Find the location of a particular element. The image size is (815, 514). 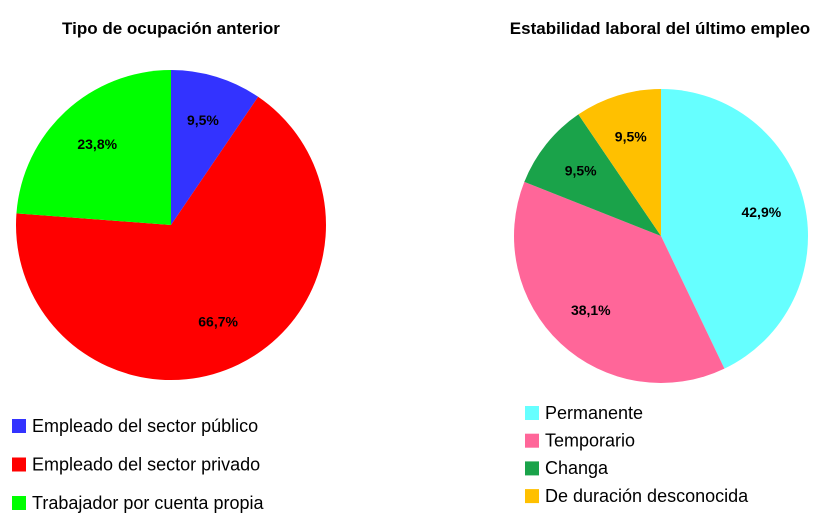

data-label: 42,9% is located at coordinates (761, 212).